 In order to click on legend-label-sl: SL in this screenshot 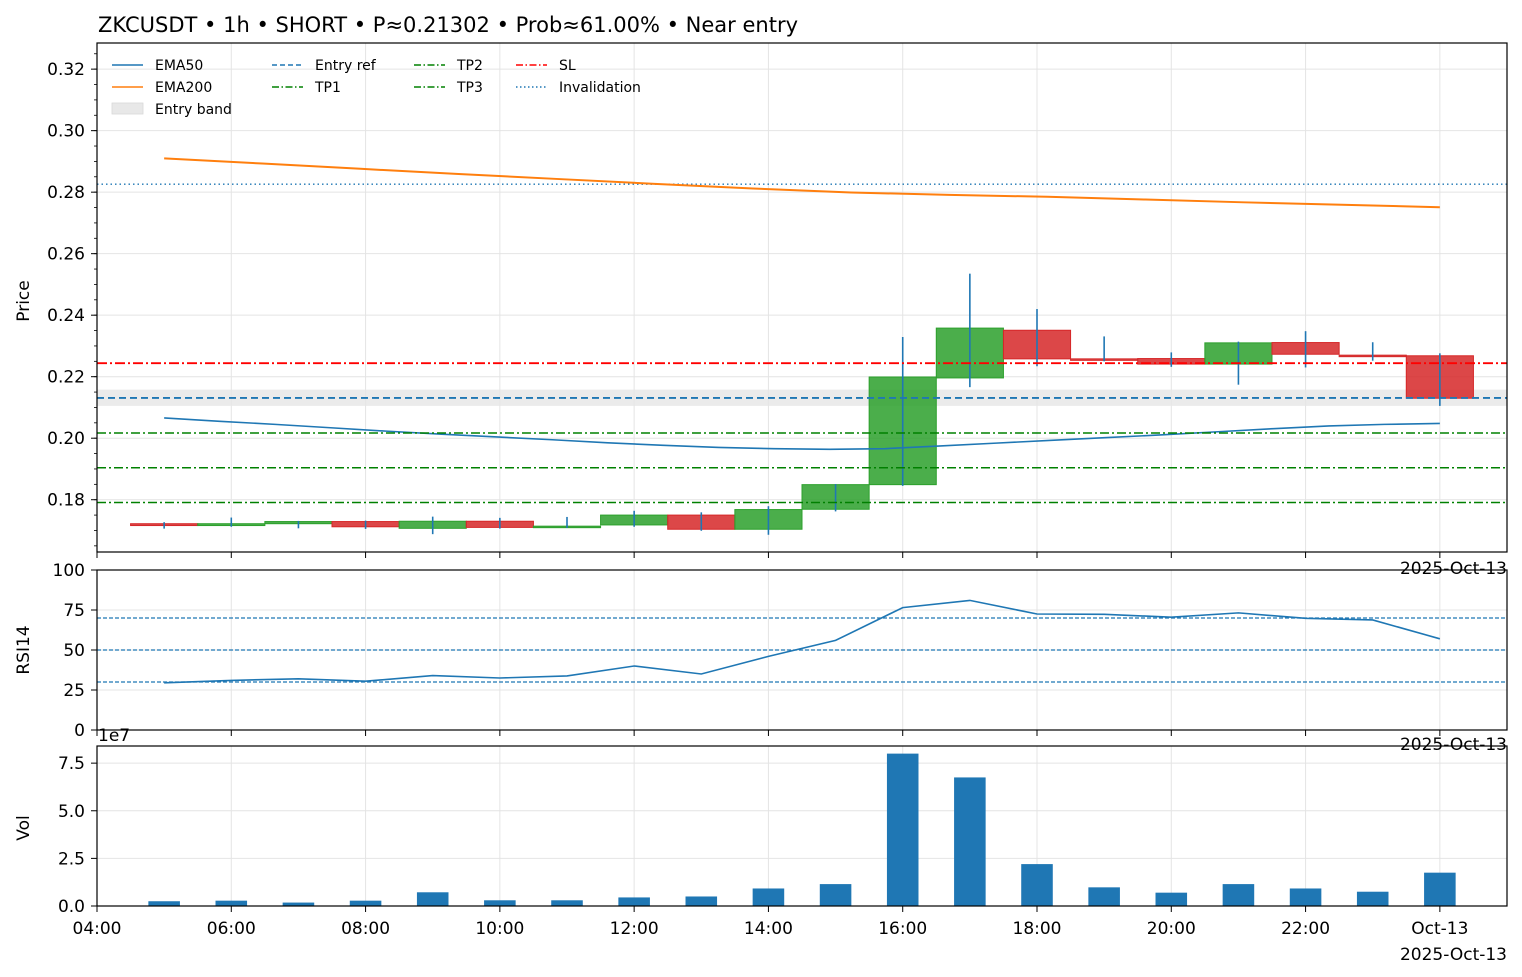, I will do `click(567, 66)`.